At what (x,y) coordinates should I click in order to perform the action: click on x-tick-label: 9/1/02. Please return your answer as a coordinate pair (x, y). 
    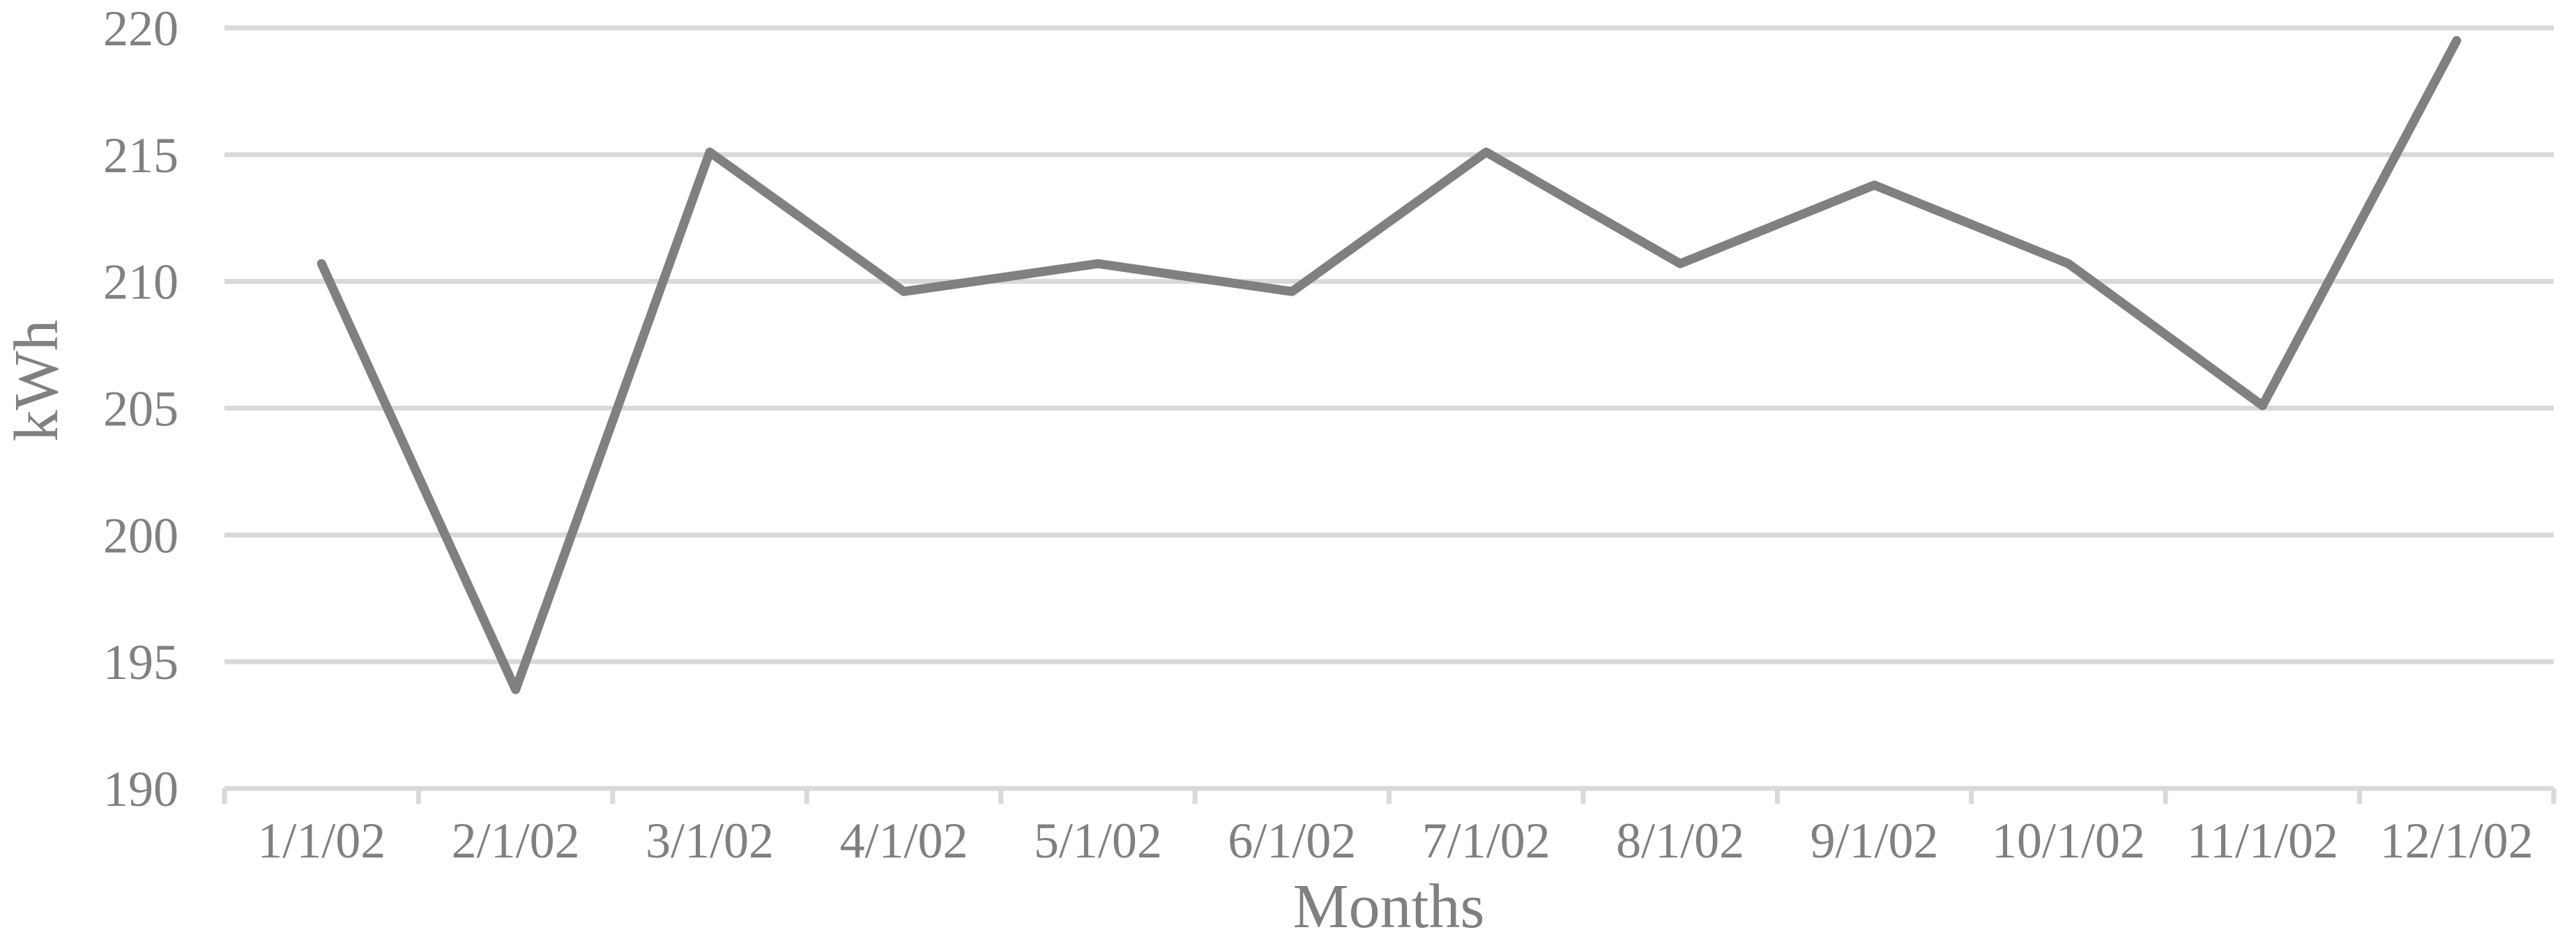
    Looking at the image, I should click on (1875, 841).